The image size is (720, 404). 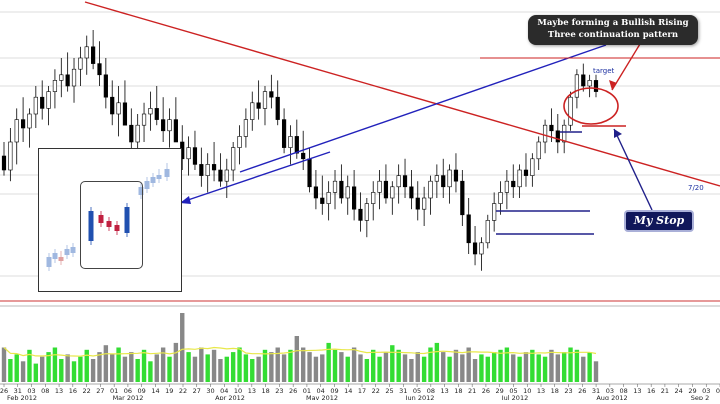 I want to click on x-tick-label: 21, so click(x=472, y=391).